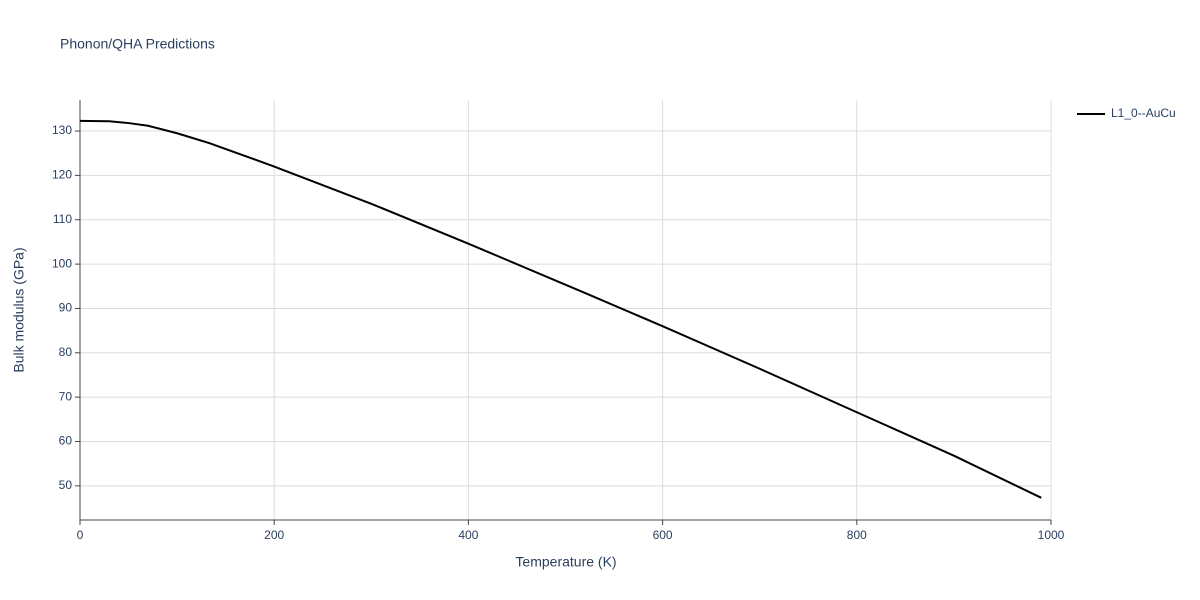 The image size is (1200, 600). I want to click on y-tick-label: 120, so click(62, 175).